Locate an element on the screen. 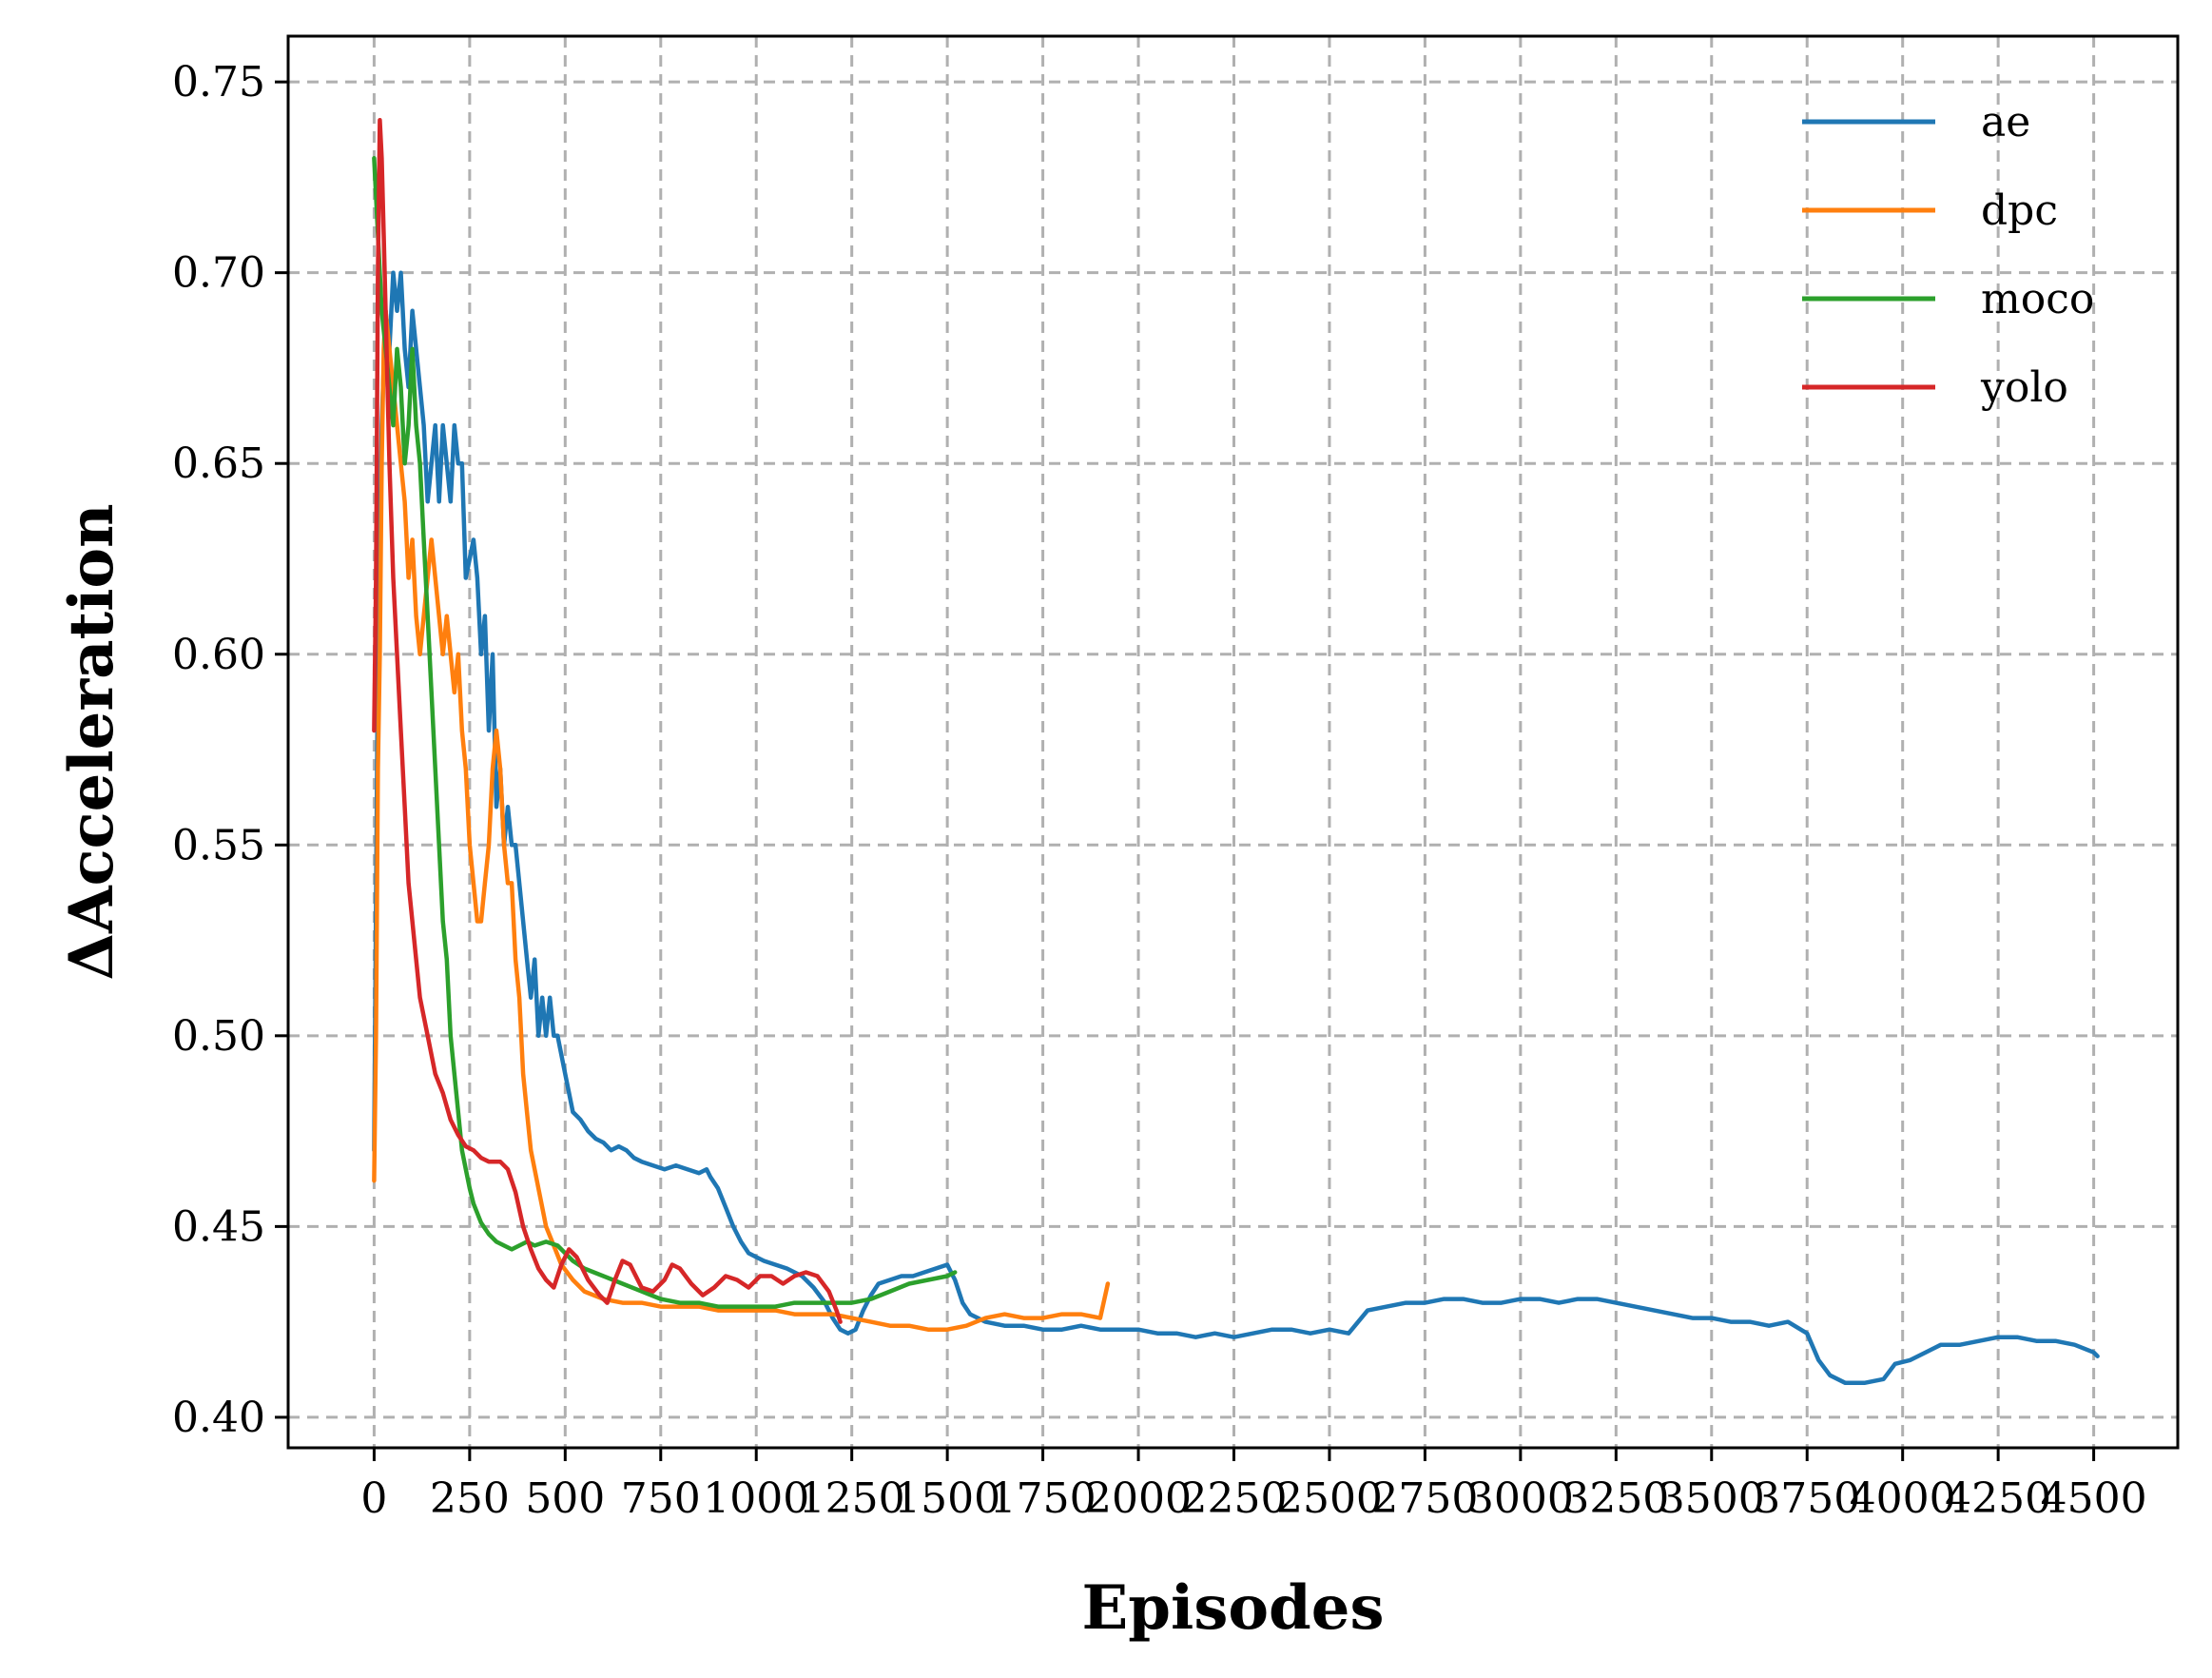 The width and height of the screenshot is (2212, 1678). x-tick-label: 3750 is located at coordinates (1807, 1498).